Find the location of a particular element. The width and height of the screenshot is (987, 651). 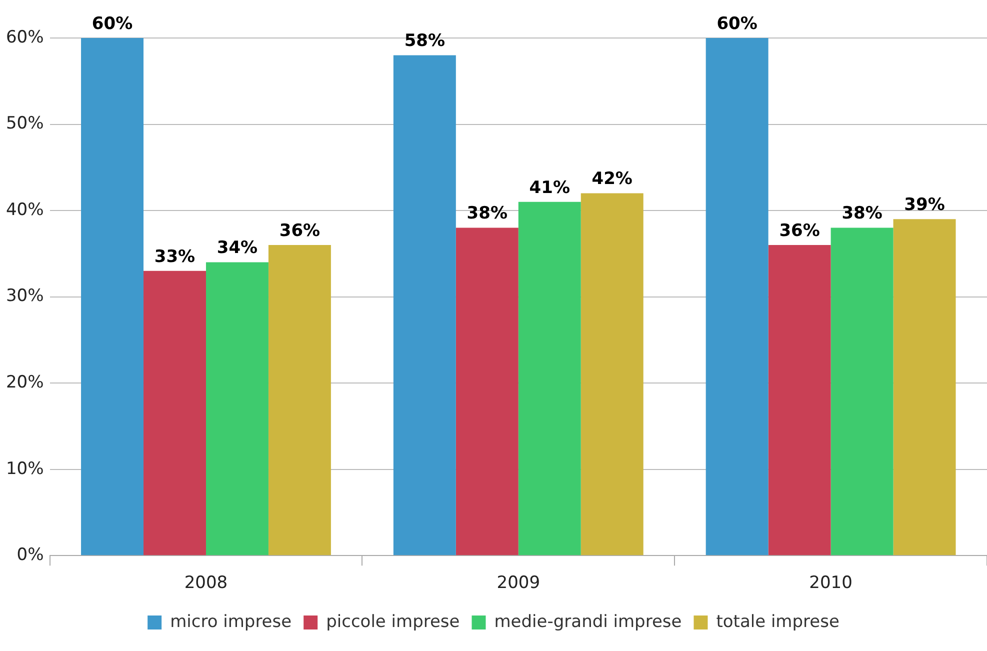

data-label: 41% is located at coordinates (549, 188).